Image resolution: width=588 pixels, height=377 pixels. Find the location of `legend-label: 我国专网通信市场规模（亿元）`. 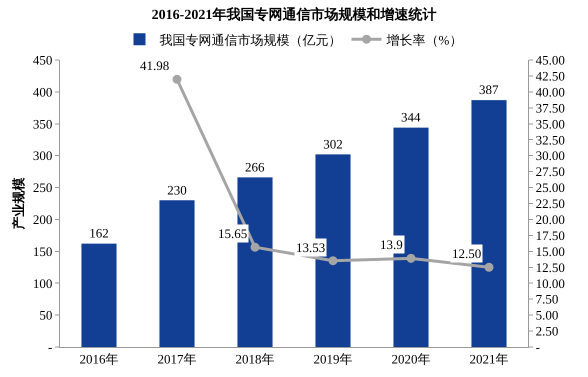

legend-label: 我国专网通信市场规模（亿元） is located at coordinates (251, 40).